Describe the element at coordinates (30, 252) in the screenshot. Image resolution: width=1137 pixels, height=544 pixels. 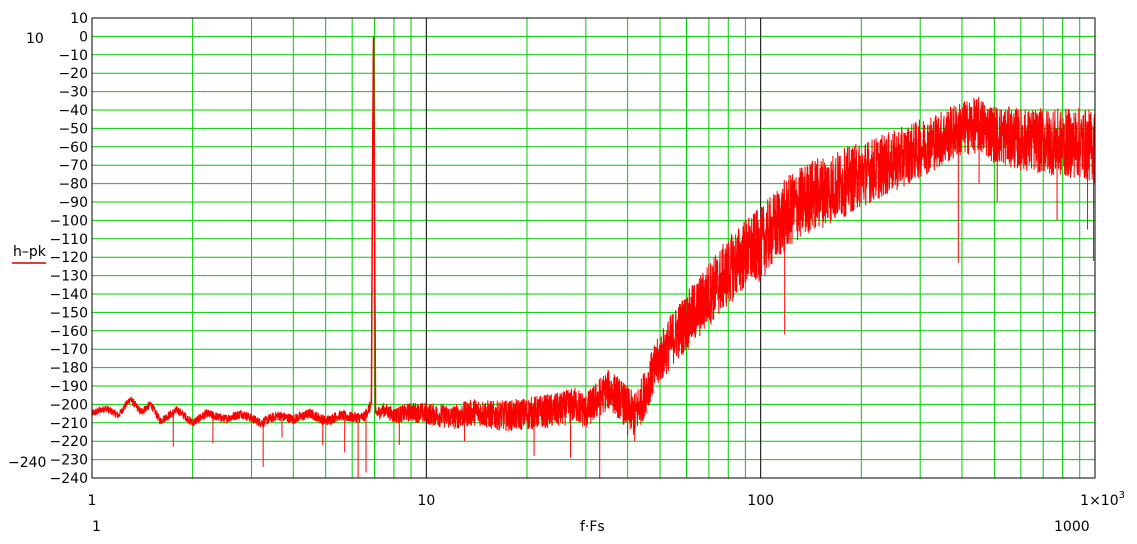
I see `y-axis-label: h–pk` at that location.